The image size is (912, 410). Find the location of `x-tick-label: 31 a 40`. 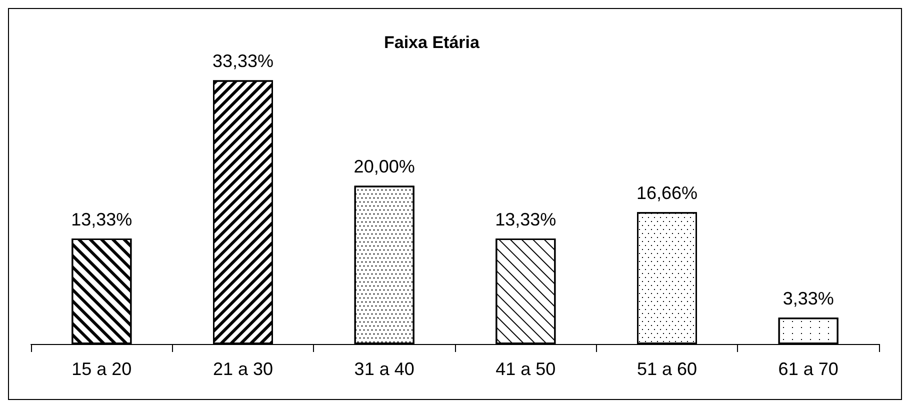

x-tick-label: 31 a 40 is located at coordinates (384, 369).